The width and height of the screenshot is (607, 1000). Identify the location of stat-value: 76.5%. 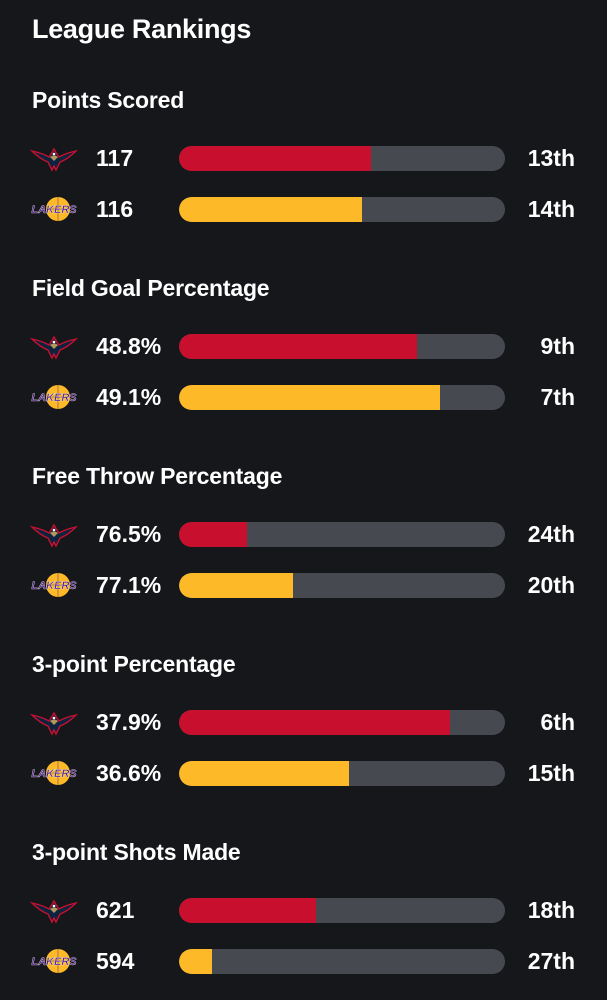
(129, 534).